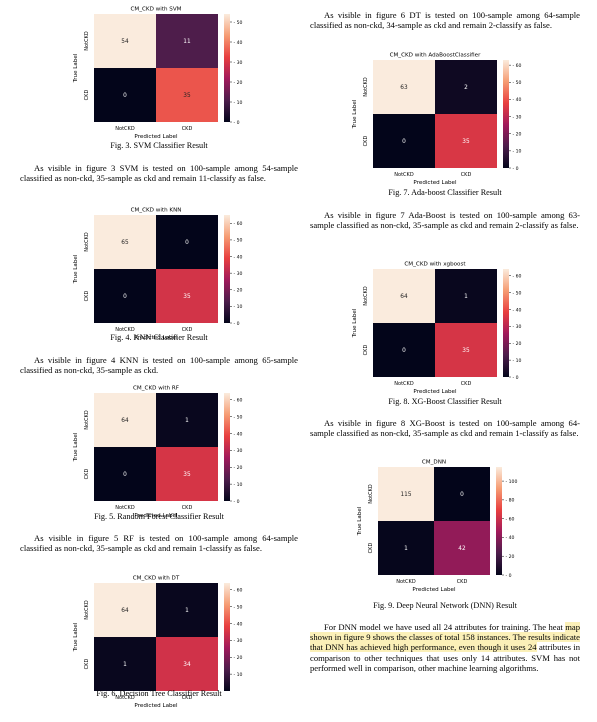 The height and width of the screenshot is (722, 597). What do you see at coordinates (404, 88) in the screenshot?
I see `cell-value: 63` at bounding box center [404, 88].